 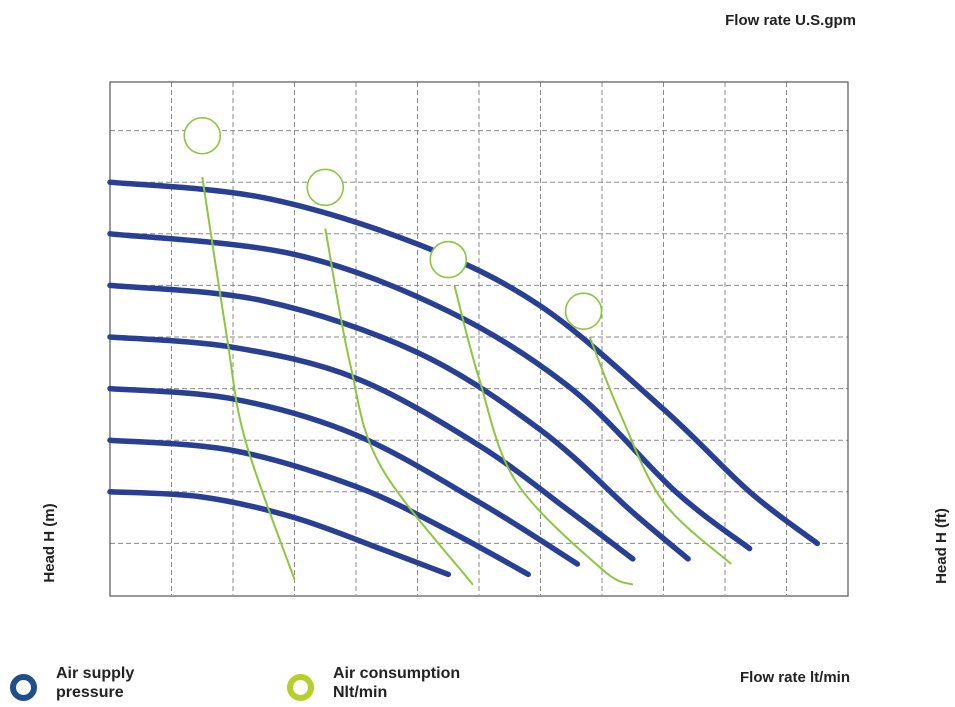 I want to click on pressure-curve-3-bar, so click(x=319, y=507).